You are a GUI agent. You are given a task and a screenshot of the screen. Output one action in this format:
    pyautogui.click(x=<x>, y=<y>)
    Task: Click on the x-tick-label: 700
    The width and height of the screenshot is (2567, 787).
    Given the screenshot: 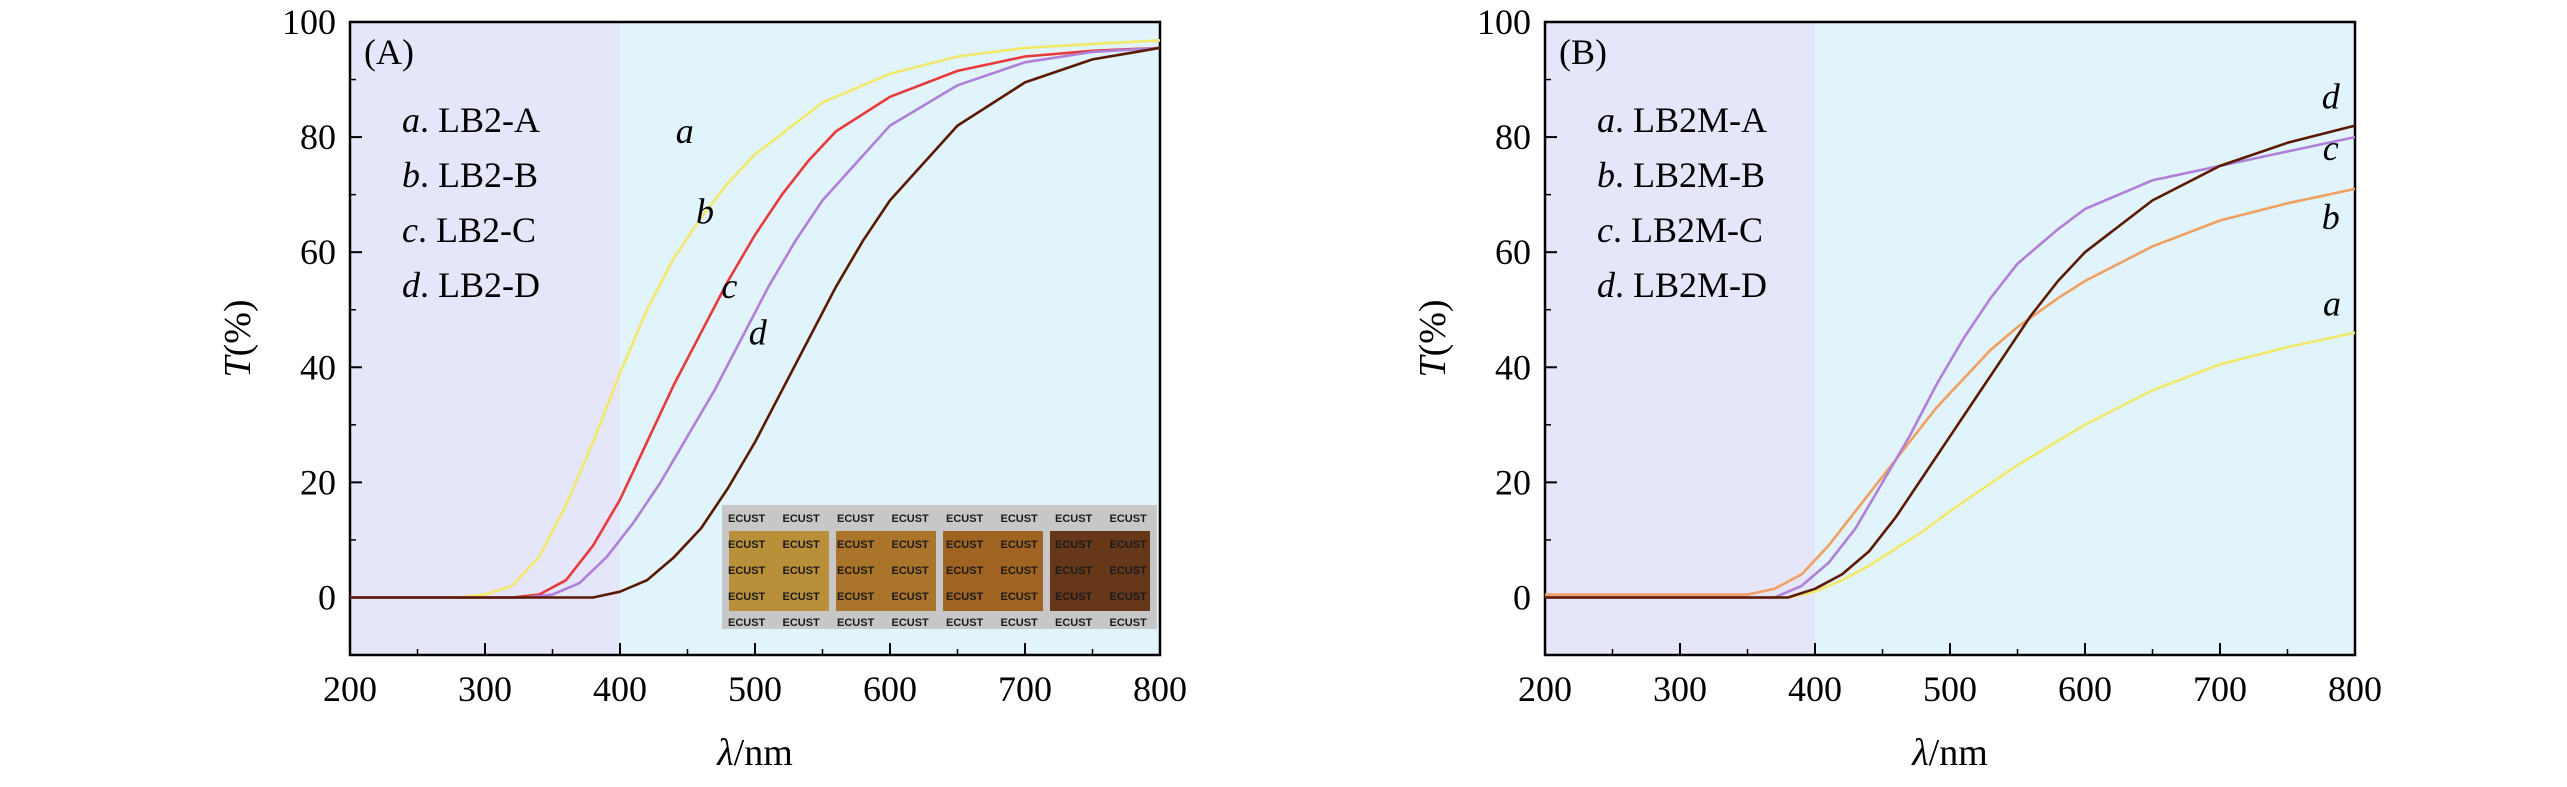 What is the action you would take?
    pyautogui.click(x=2220, y=689)
    